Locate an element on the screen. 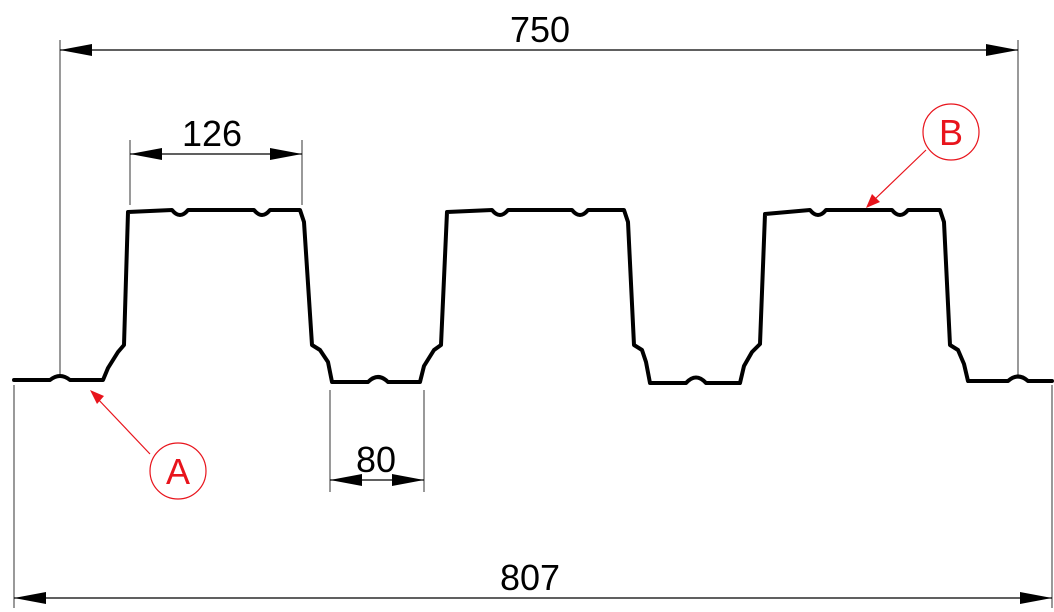 This screenshot has width=1054, height=612. callout-b-label: B is located at coordinates (951, 132).